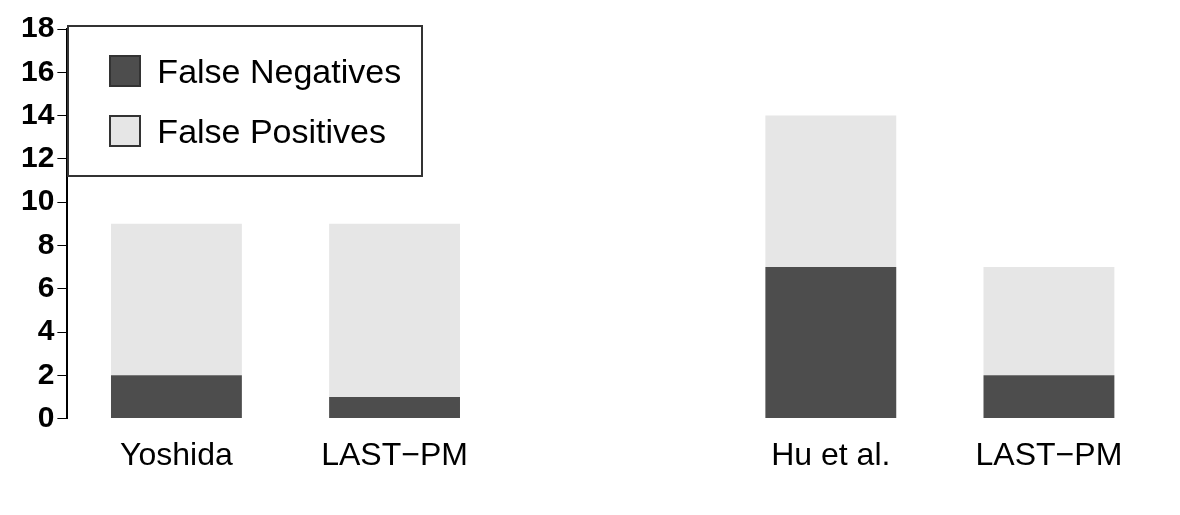 This screenshot has height=515, width=1180. Describe the element at coordinates (46, 330) in the screenshot. I see `y-tick-label: 4` at that location.